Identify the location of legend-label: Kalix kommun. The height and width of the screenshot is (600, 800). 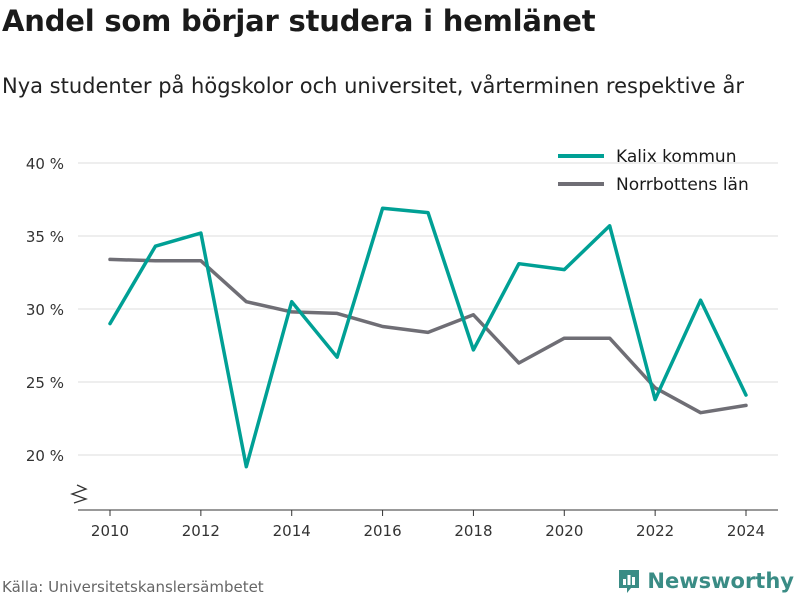
(676, 157).